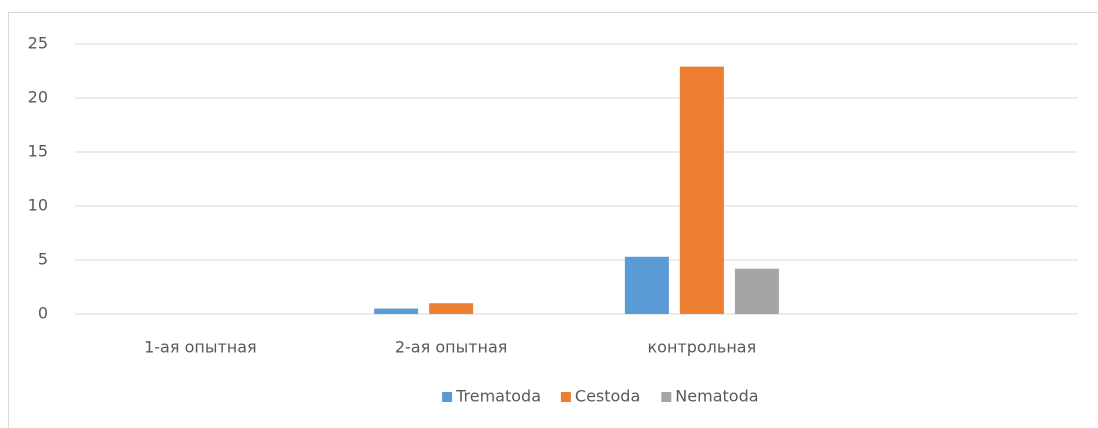 Image resolution: width=1098 pixels, height=428 pixels. Describe the element at coordinates (38, 97) in the screenshot. I see `y-tick-label: 20` at that location.